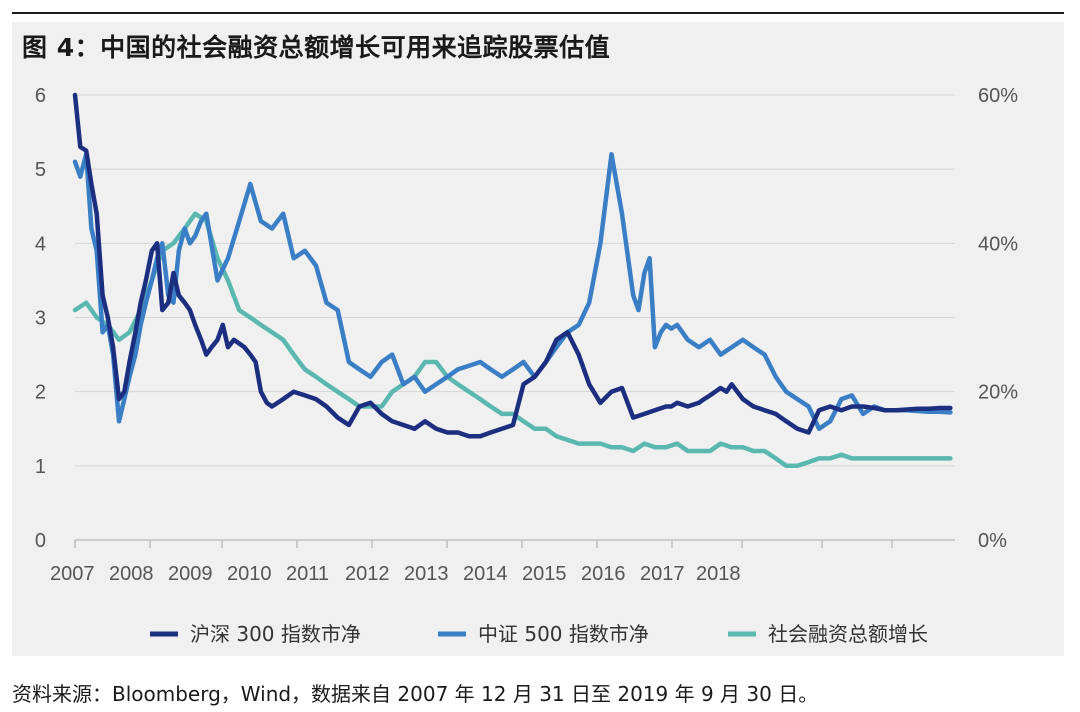 This screenshot has height=712, width=1080. Describe the element at coordinates (40, 393) in the screenshot. I see `y-left-tick-label: 2` at that location.